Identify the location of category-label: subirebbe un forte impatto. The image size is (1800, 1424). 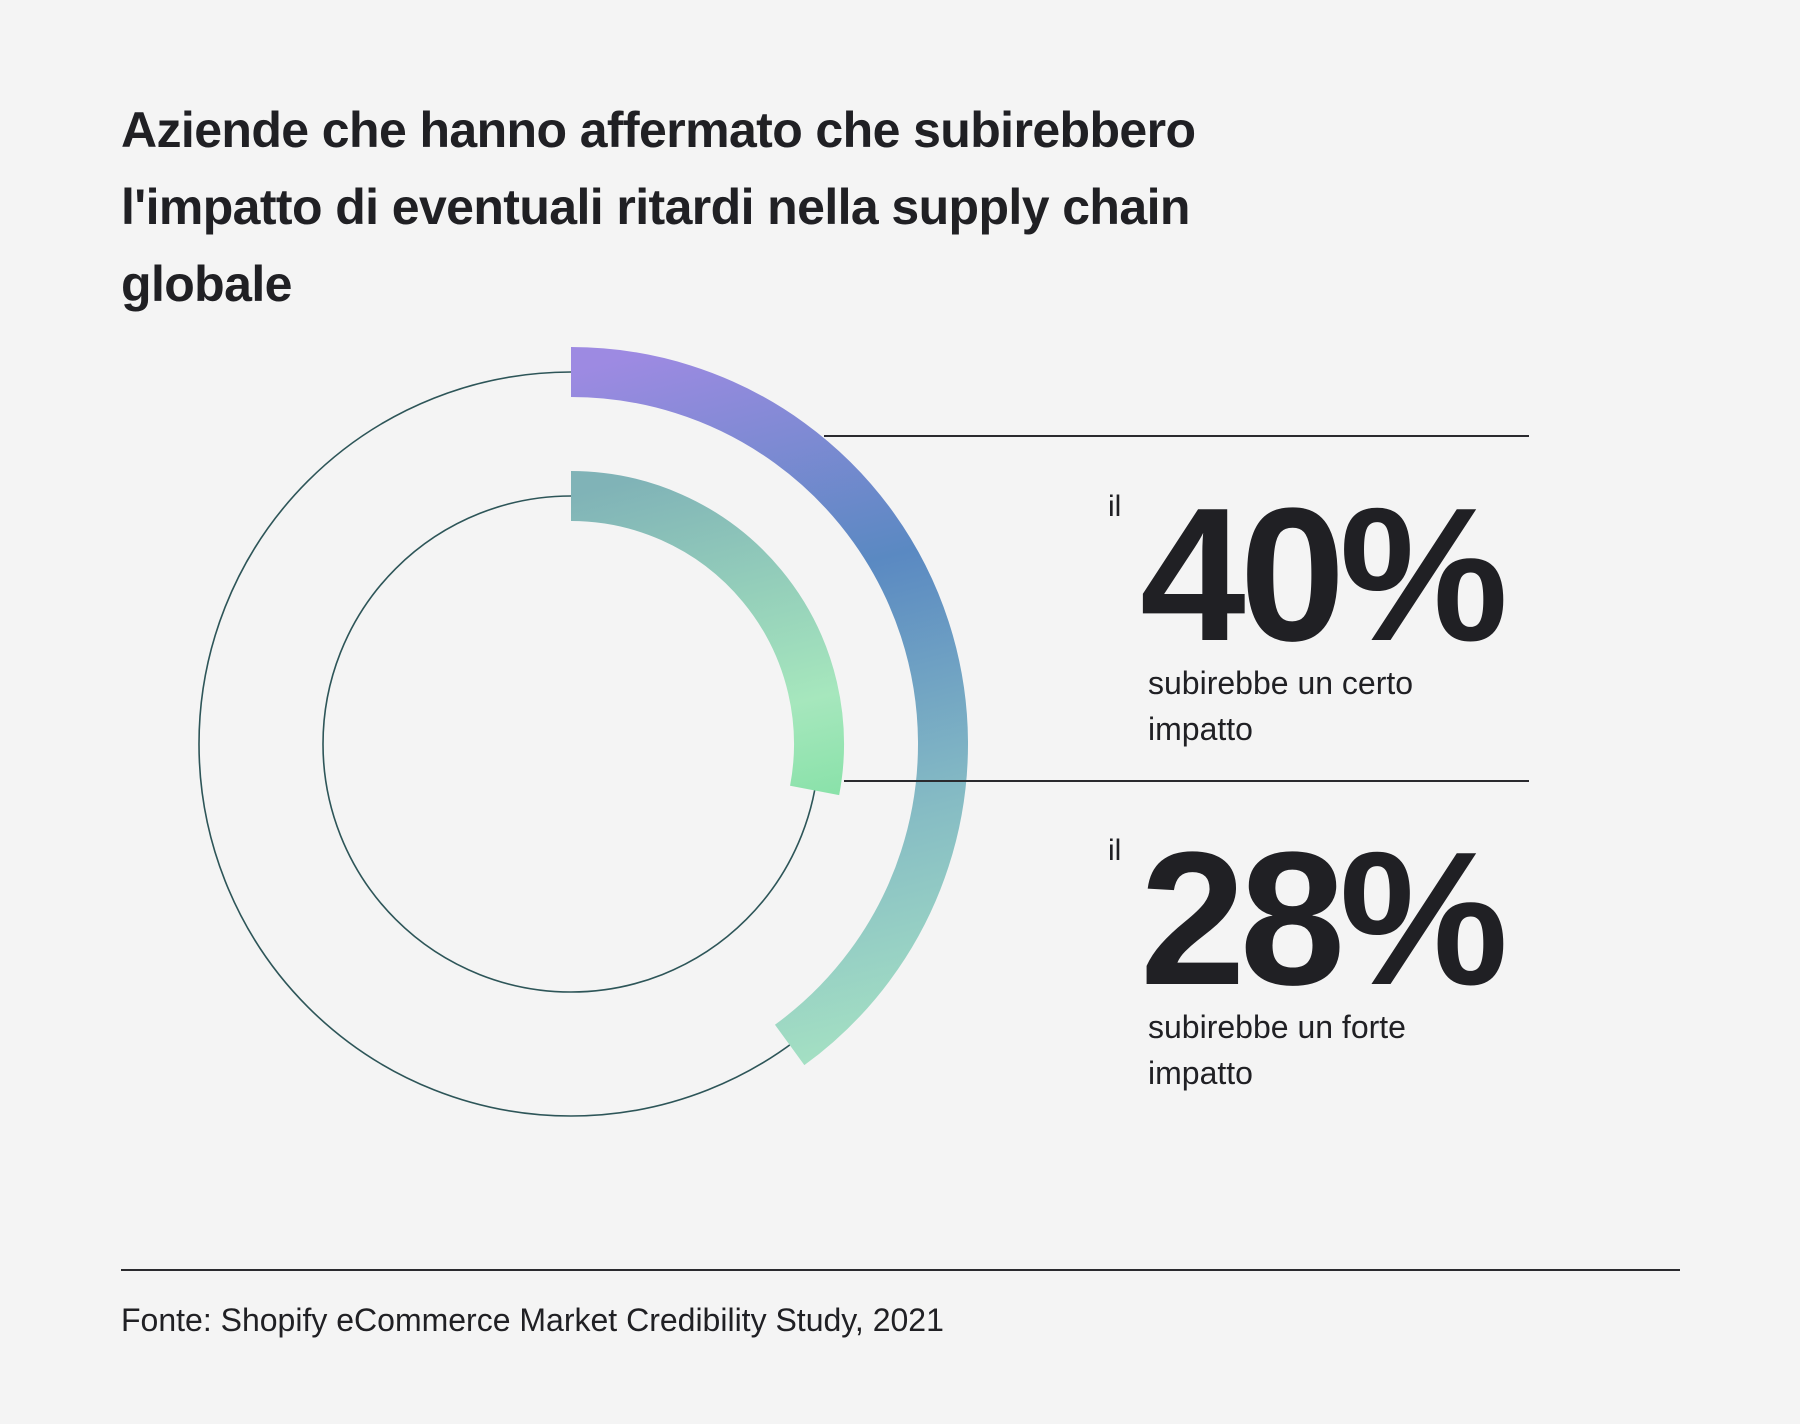
(1277, 1050).